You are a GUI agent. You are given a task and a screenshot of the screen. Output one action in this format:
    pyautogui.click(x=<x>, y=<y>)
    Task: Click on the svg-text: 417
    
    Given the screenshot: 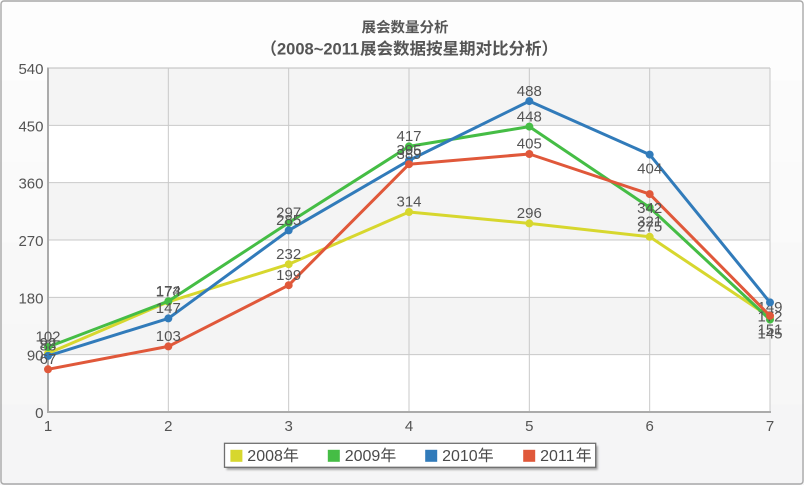 What is the action you would take?
    pyautogui.click(x=408, y=136)
    